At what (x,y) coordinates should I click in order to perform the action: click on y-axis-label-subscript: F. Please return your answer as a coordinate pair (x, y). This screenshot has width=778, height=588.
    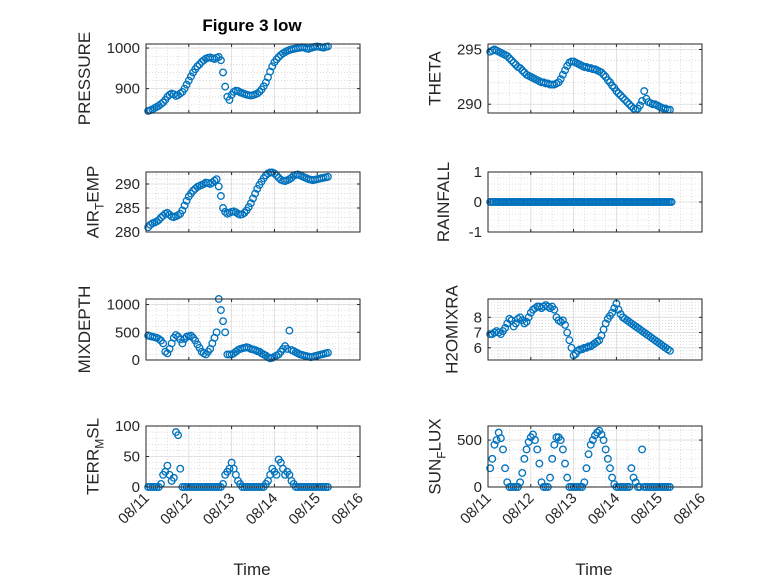
    Looking at the image, I should click on (442, 454).